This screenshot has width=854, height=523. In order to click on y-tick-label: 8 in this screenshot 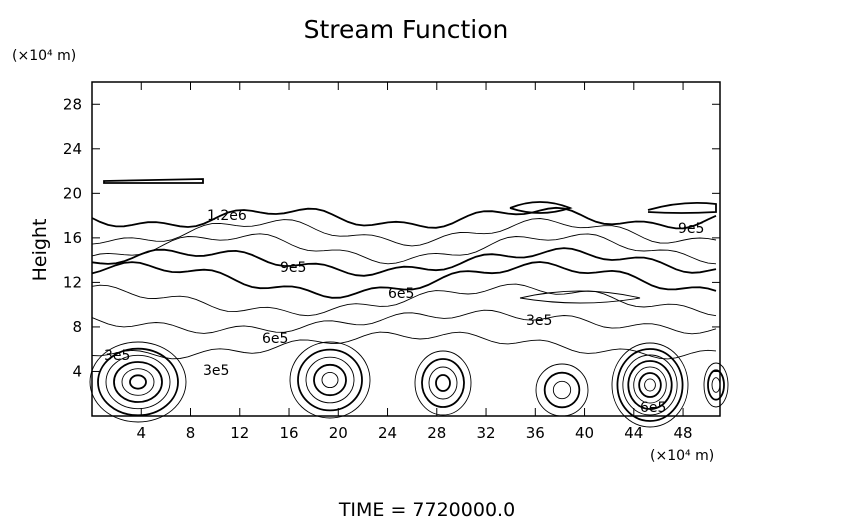, I will do `click(77, 327)`.